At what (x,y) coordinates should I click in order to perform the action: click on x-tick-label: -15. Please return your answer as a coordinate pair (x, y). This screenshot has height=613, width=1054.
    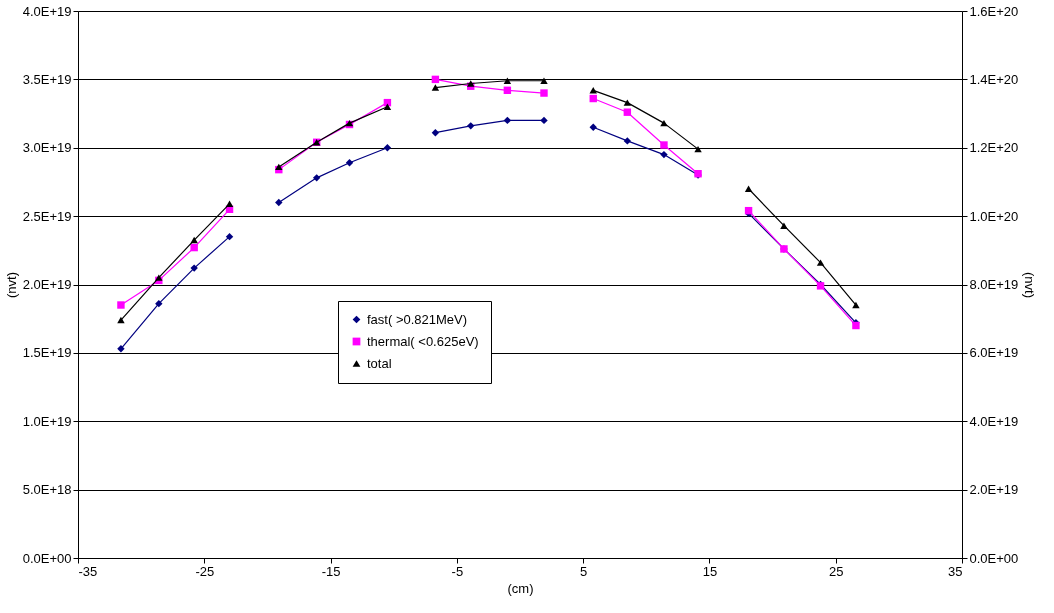
    Looking at the image, I should click on (331, 571).